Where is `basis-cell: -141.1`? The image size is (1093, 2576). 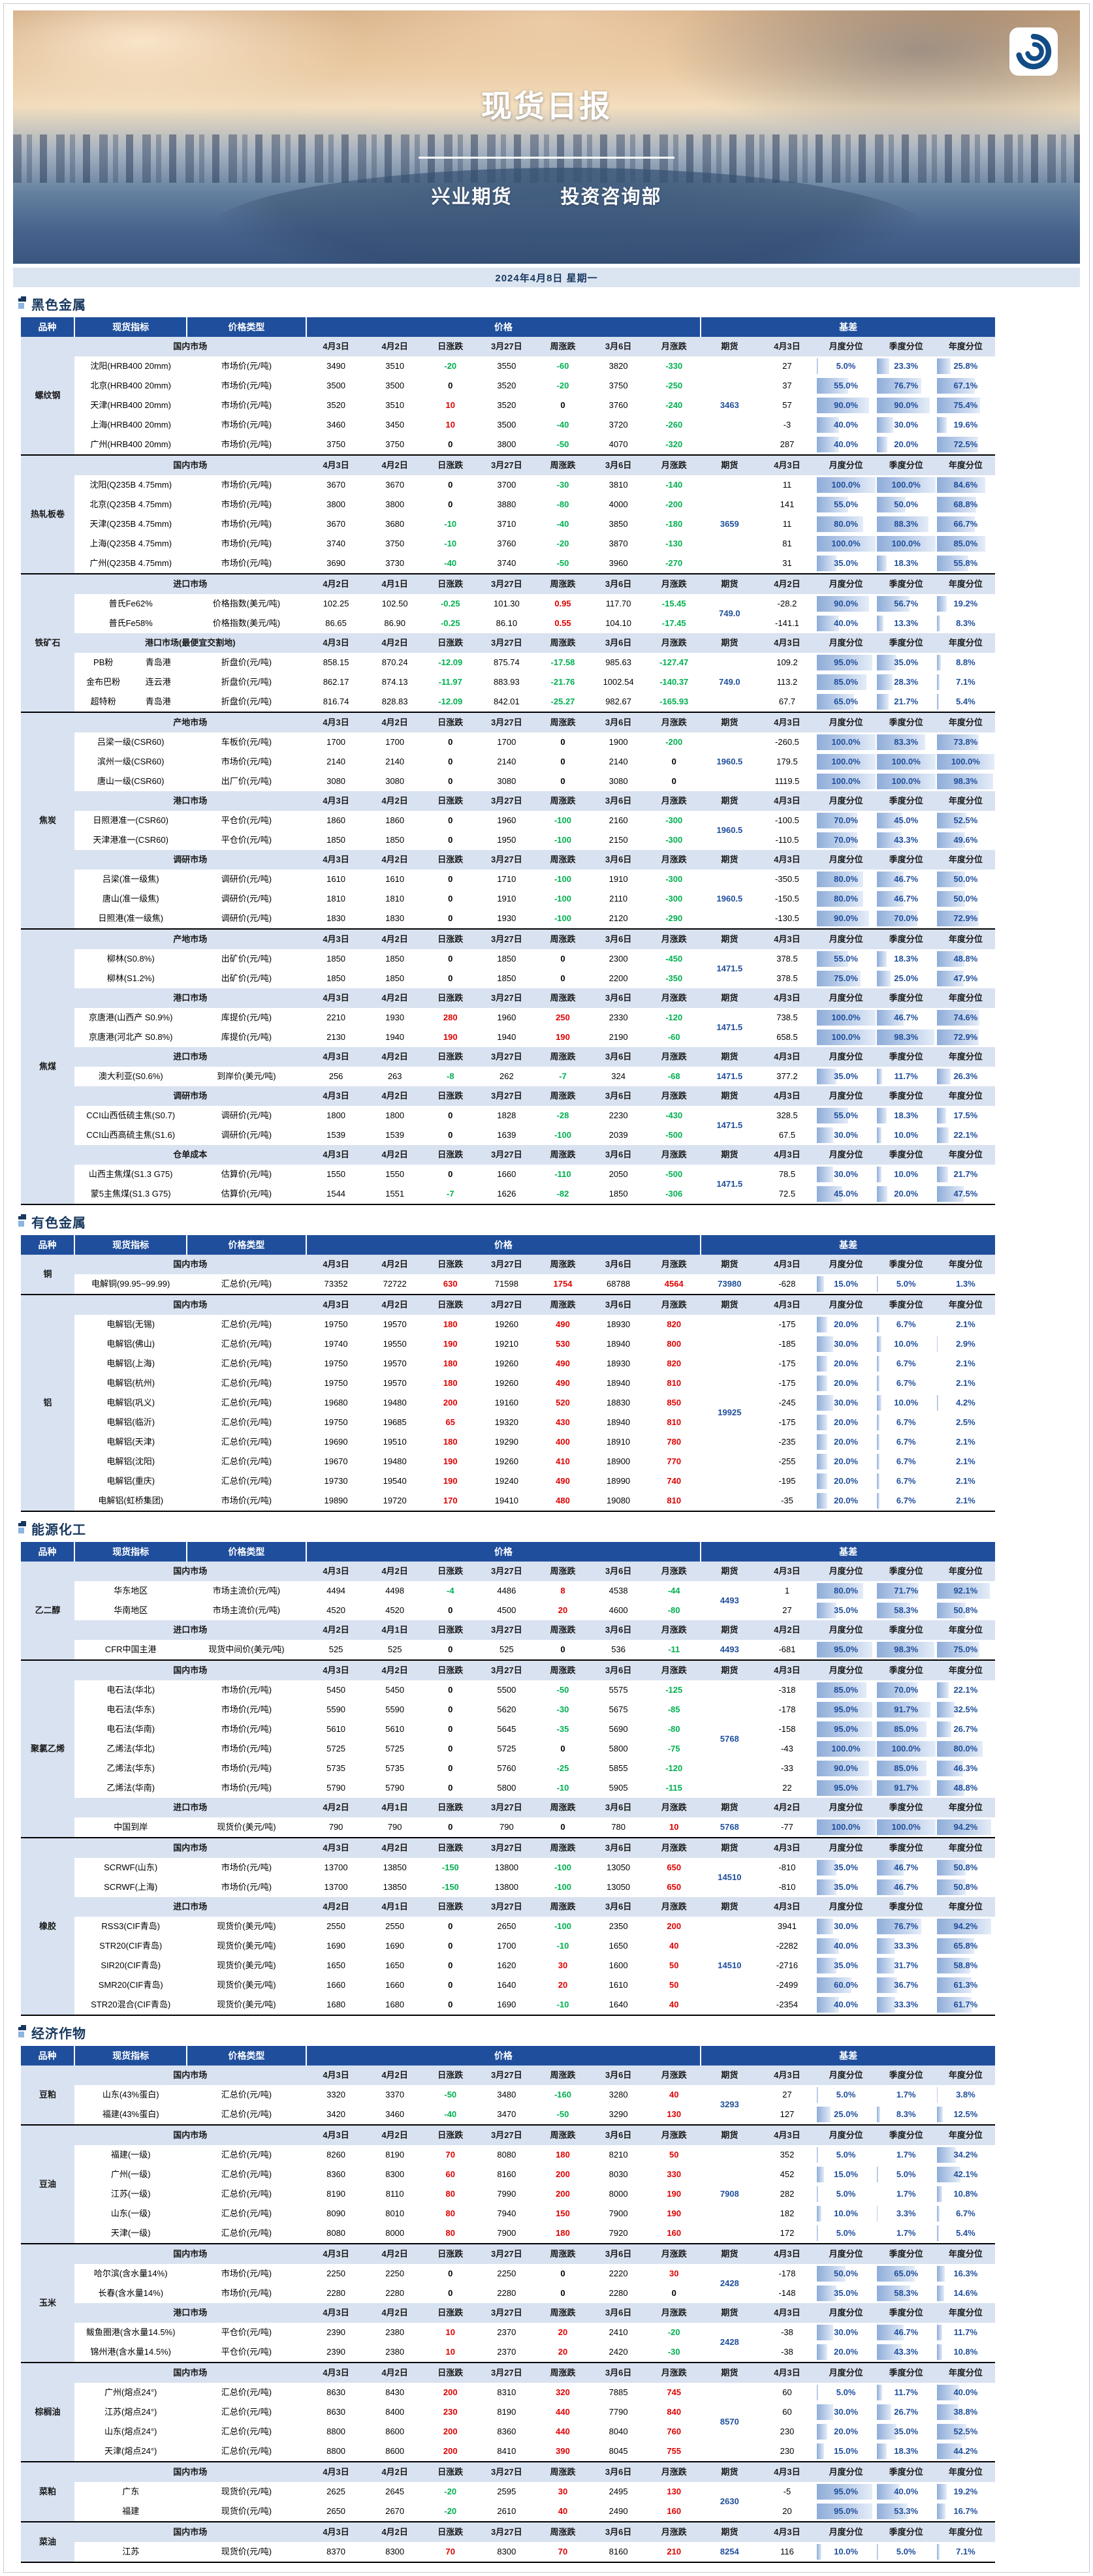
basis-cell: -141.1 is located at coordinates (787, 623).